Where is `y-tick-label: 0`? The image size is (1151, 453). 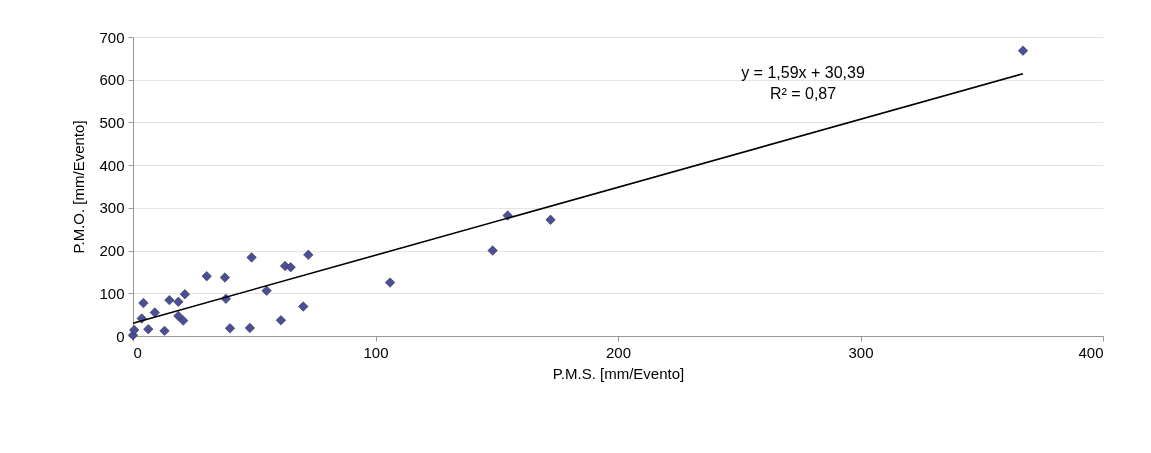 y-tick-label: 0 is located at coordinates (120, 336).